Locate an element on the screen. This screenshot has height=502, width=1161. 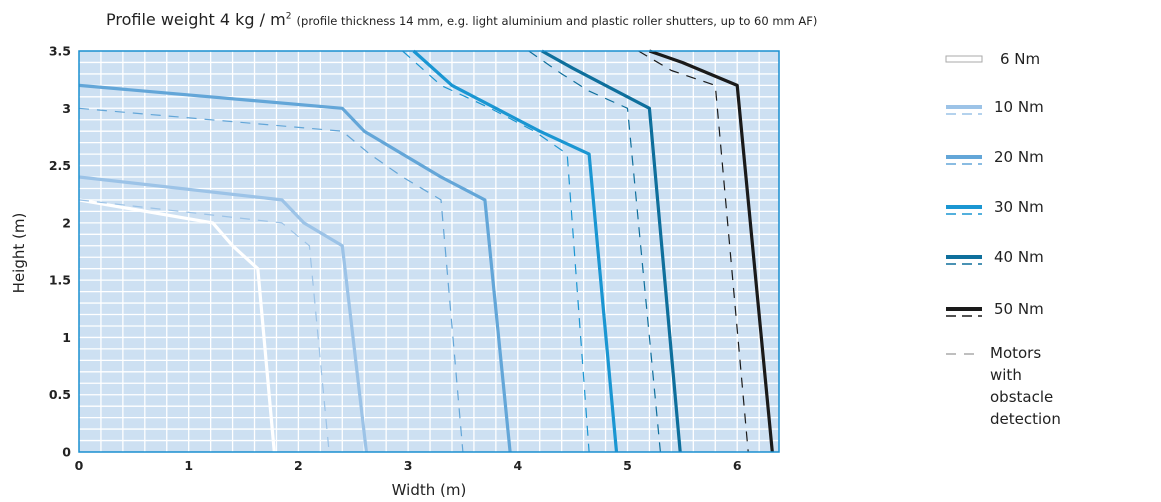
y-tick-label: 0.5 is located at coordinates (60, 394).